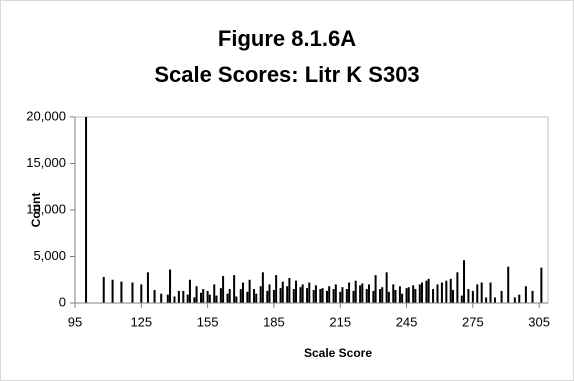 The image size is (574, 381). What do you see at coordinates (287, 38) in the screenshot?
I see `chart-title: Figure 8.1.6A` at bounding box center [287, 38].